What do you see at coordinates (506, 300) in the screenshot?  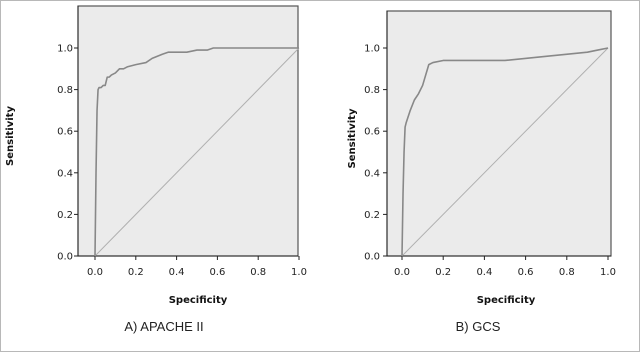 I see `gcs-x-axis-title: Specificity` at bounding box center [506, 300].